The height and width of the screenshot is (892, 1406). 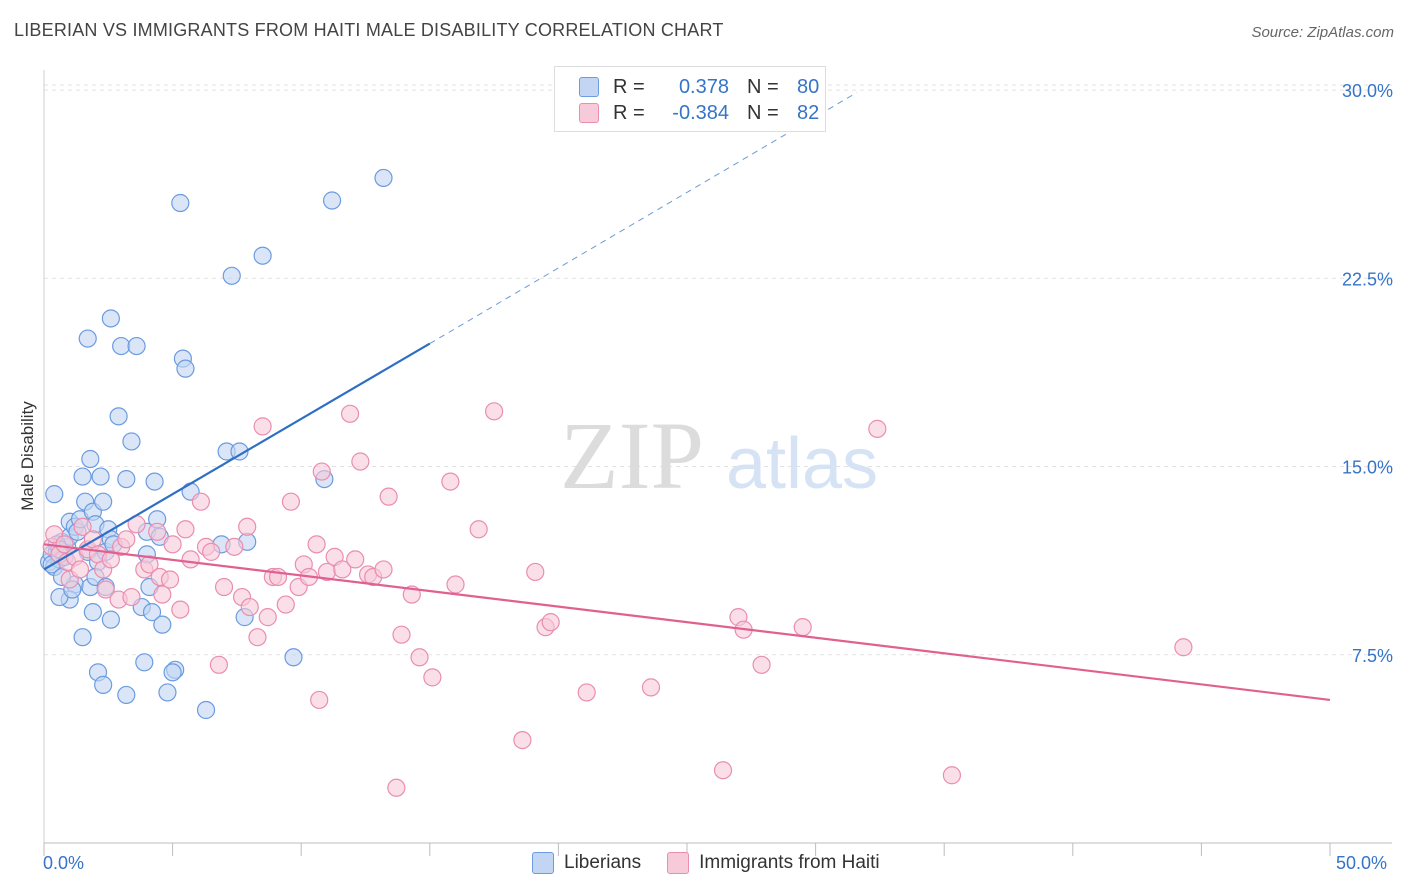 I want to click on series-legend: Liberians Immigrants from Haiti, so click(x=719, y=863).